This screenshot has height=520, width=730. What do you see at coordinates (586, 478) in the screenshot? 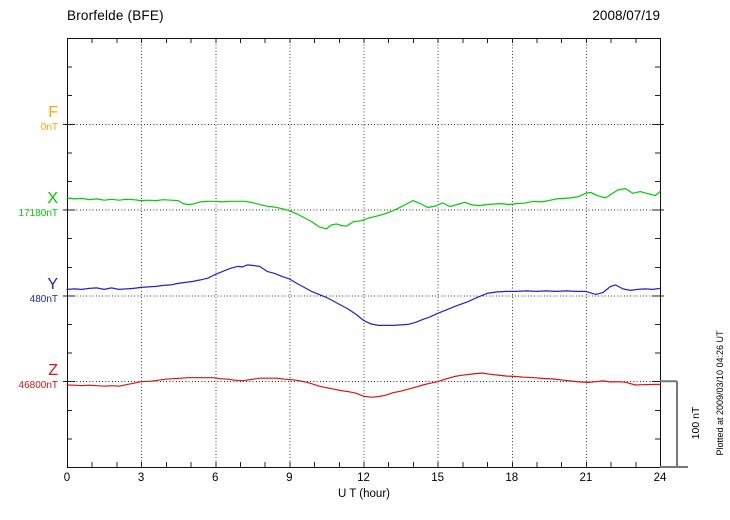
I see `x-tick-label: 21` at bounding box center [586, 478].